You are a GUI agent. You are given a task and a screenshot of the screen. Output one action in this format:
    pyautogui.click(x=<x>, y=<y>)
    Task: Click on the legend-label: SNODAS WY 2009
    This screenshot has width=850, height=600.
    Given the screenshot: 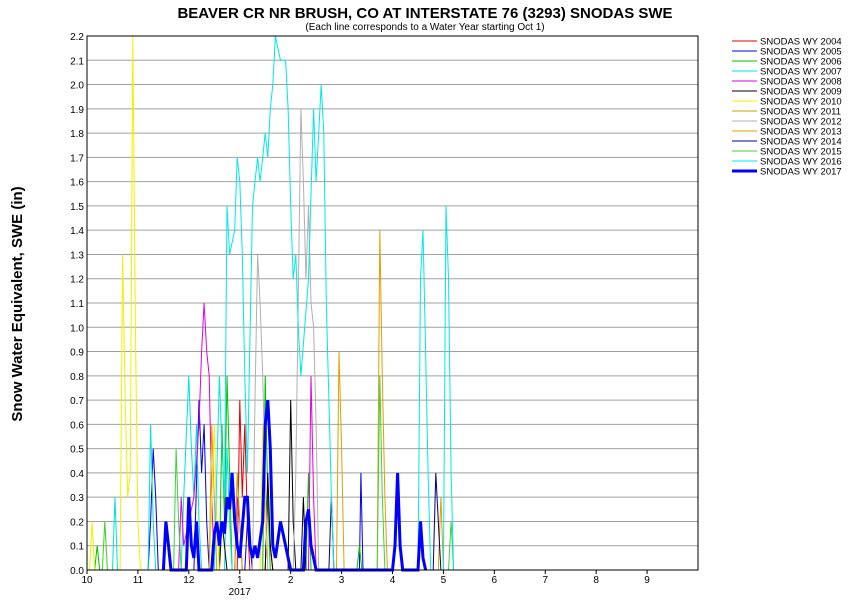 What is the action you would take?
    pyautogui.click(x=801, y=92)
    